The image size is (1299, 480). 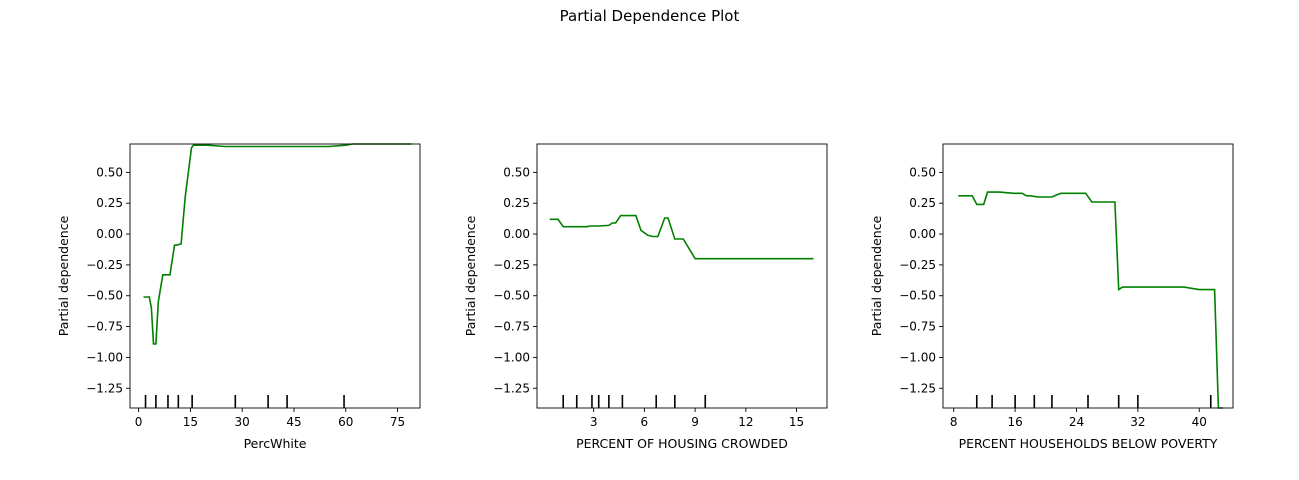 I want to click on x-tick-label: 32, so click(x=1137, y=422).